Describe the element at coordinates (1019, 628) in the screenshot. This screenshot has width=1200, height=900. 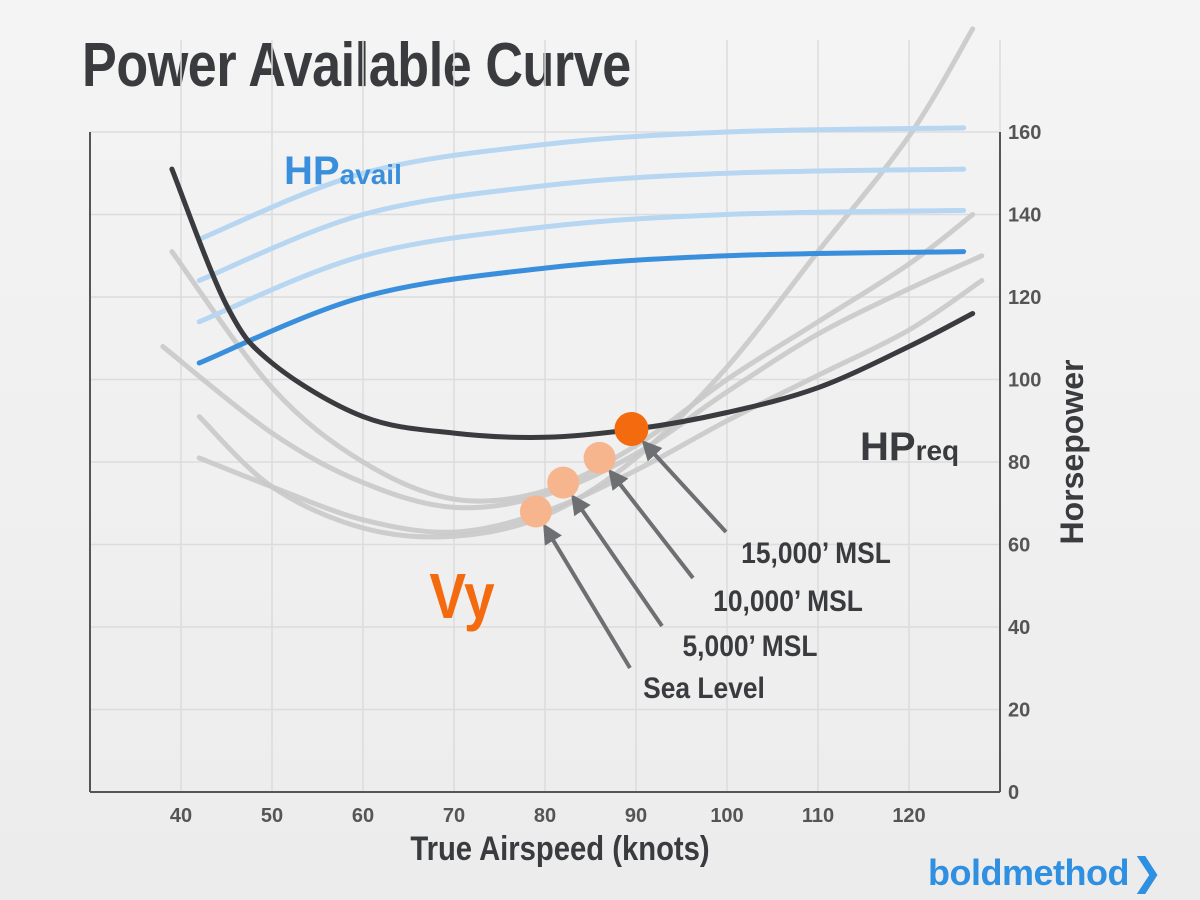
I see `y-tick-label: 40` at that location.